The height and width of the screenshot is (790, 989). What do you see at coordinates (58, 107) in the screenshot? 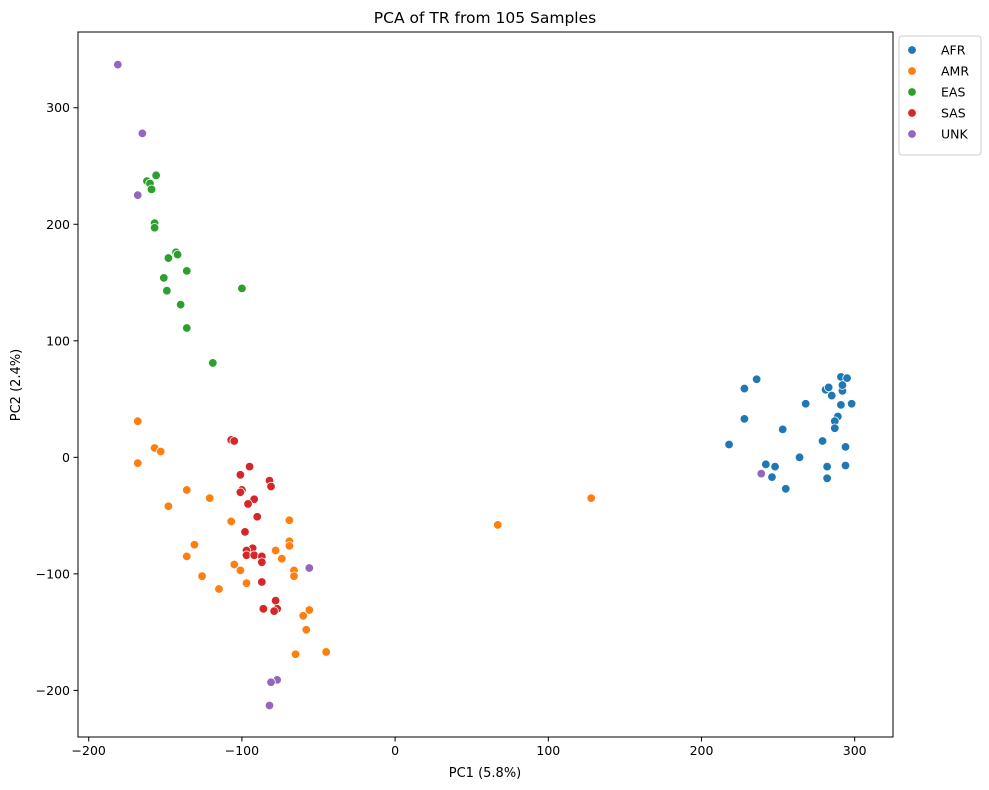
I see `y-tick-label: 300` at bounding box center [58, 107].